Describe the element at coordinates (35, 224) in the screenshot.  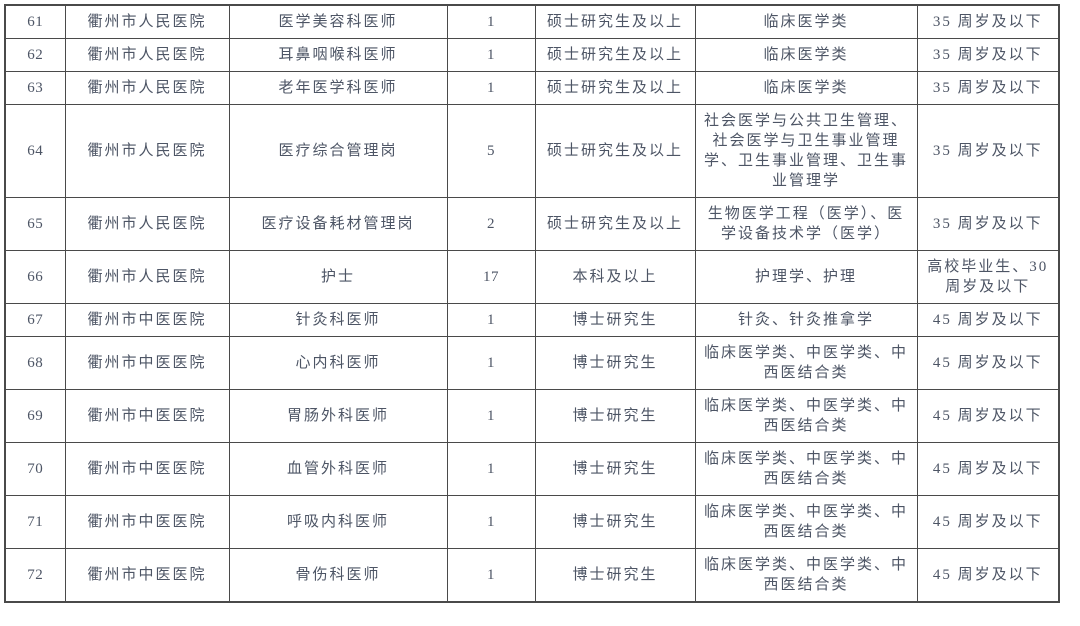
I see `cell-row-number: 65` at that location.